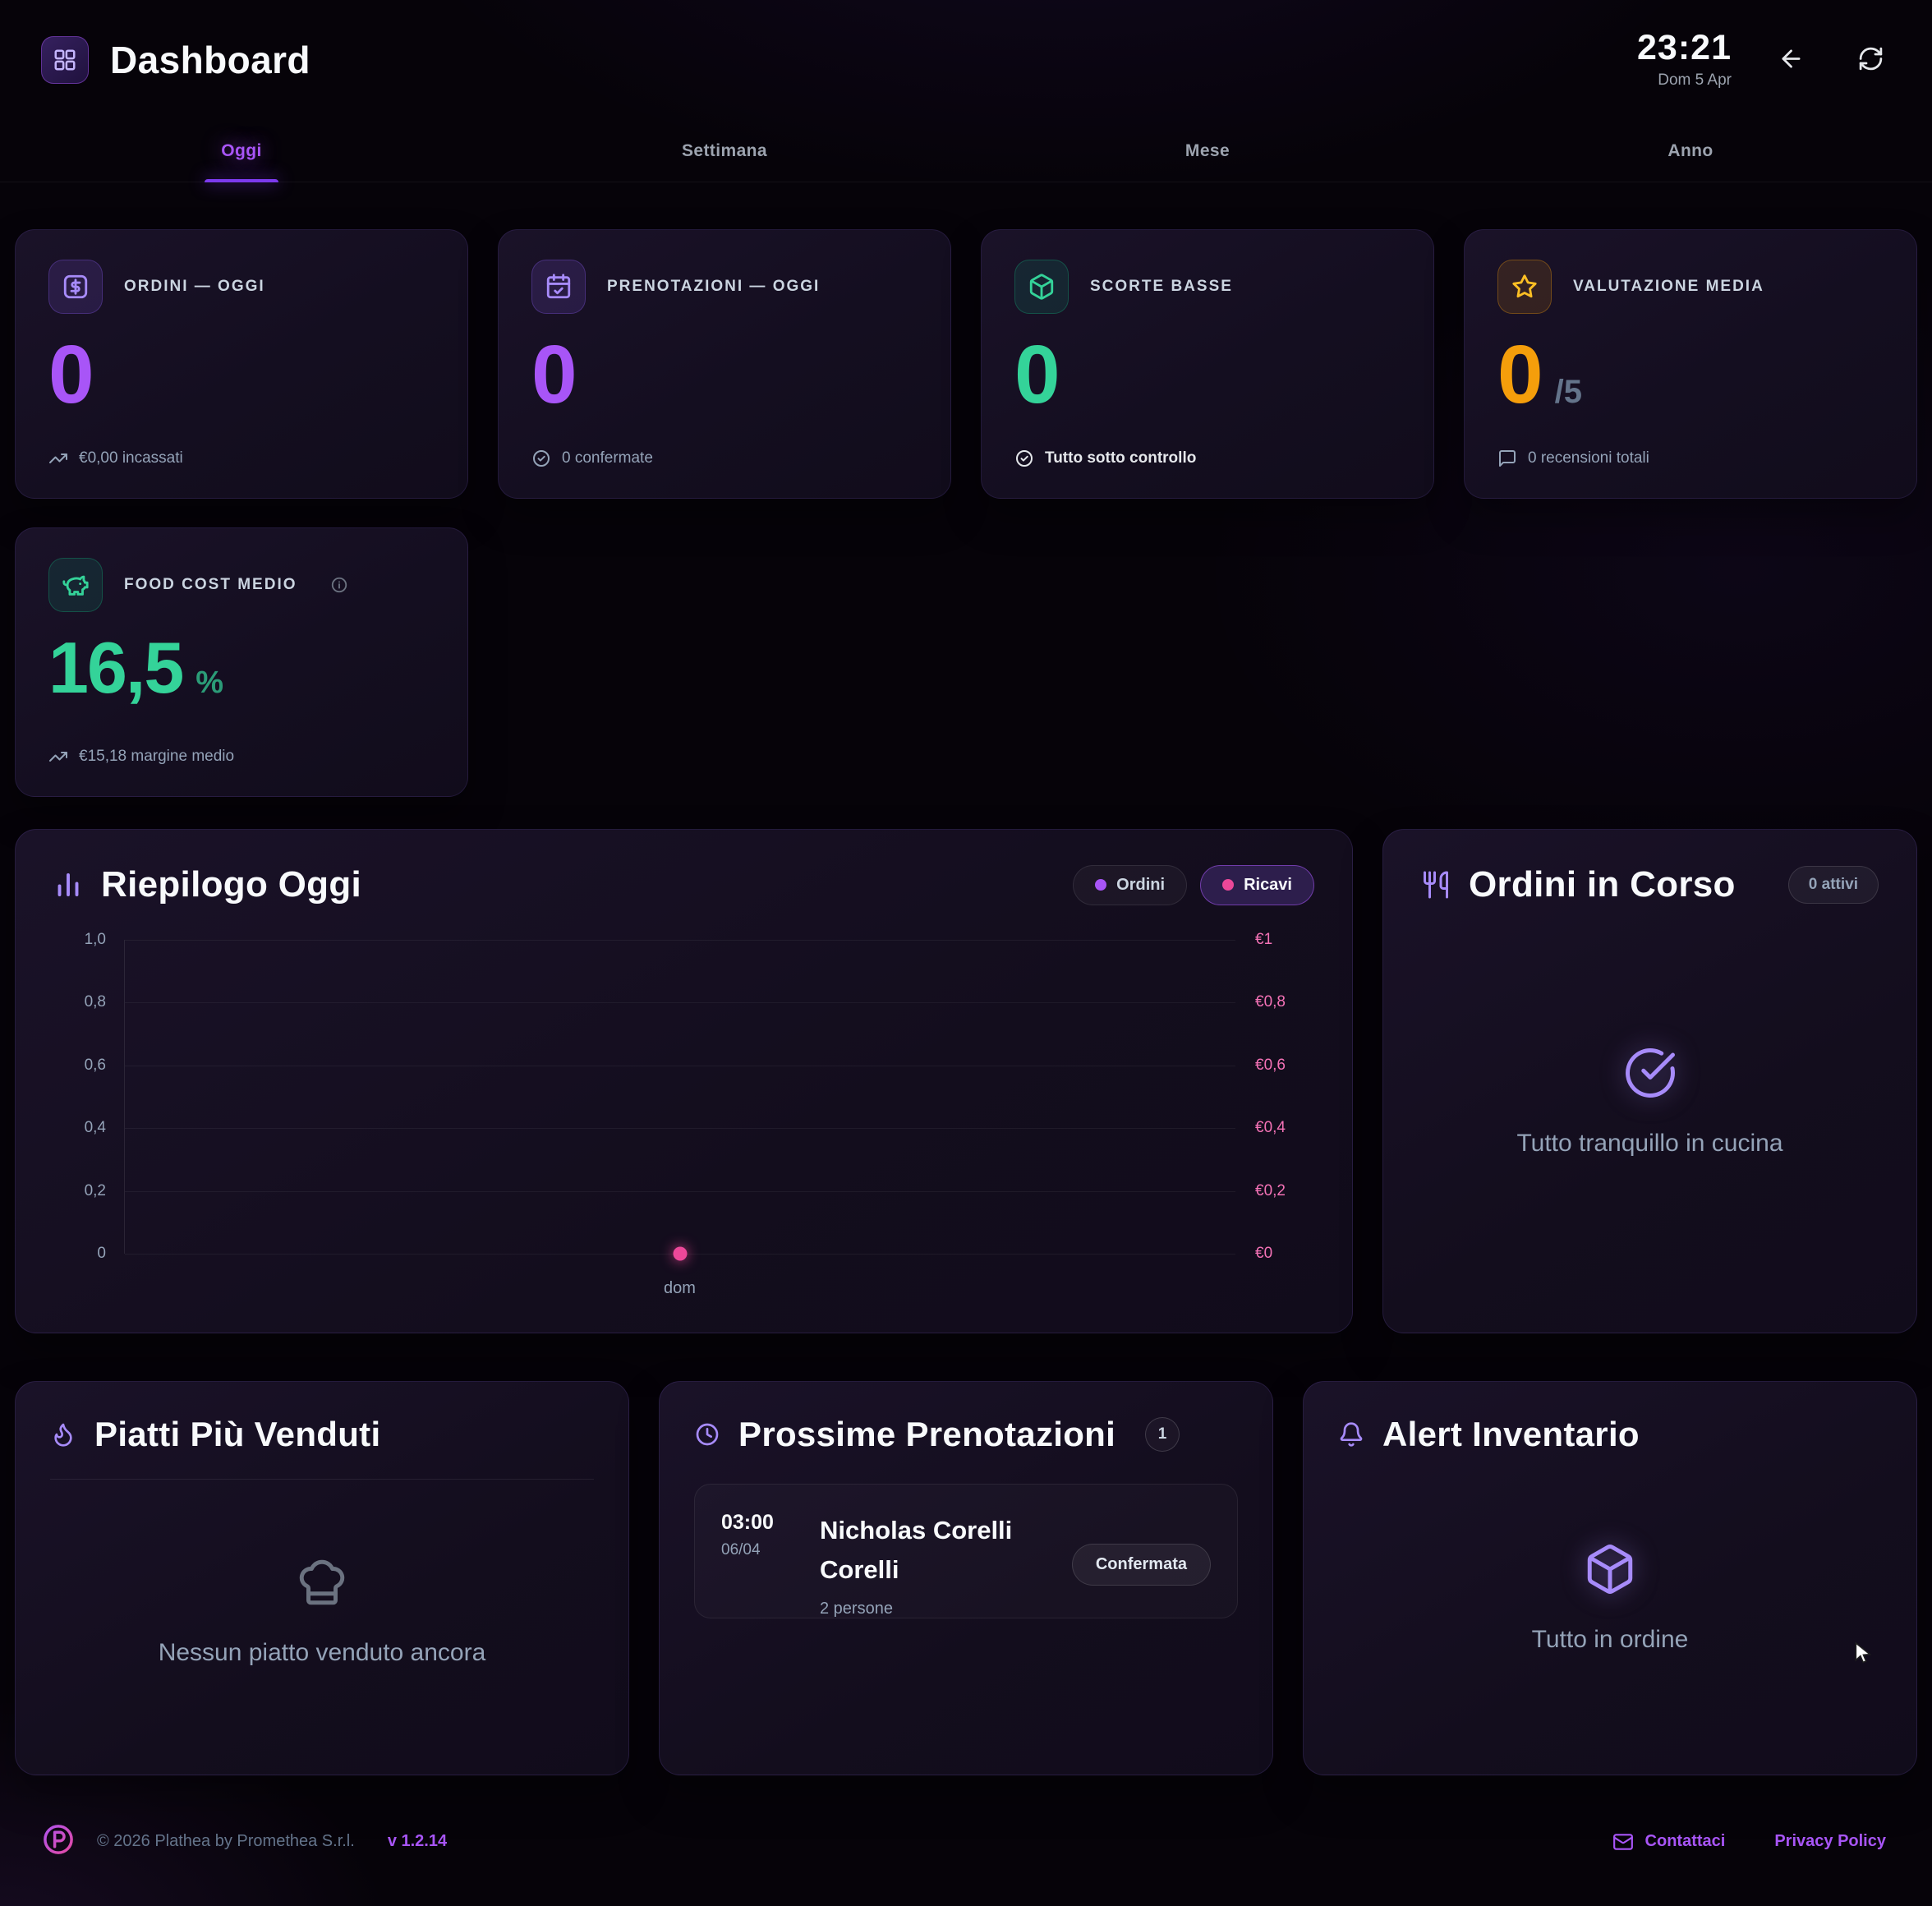 The image size is (1932, 1906). I want to click on tab-oggi: Oggi, so click(241, 151).